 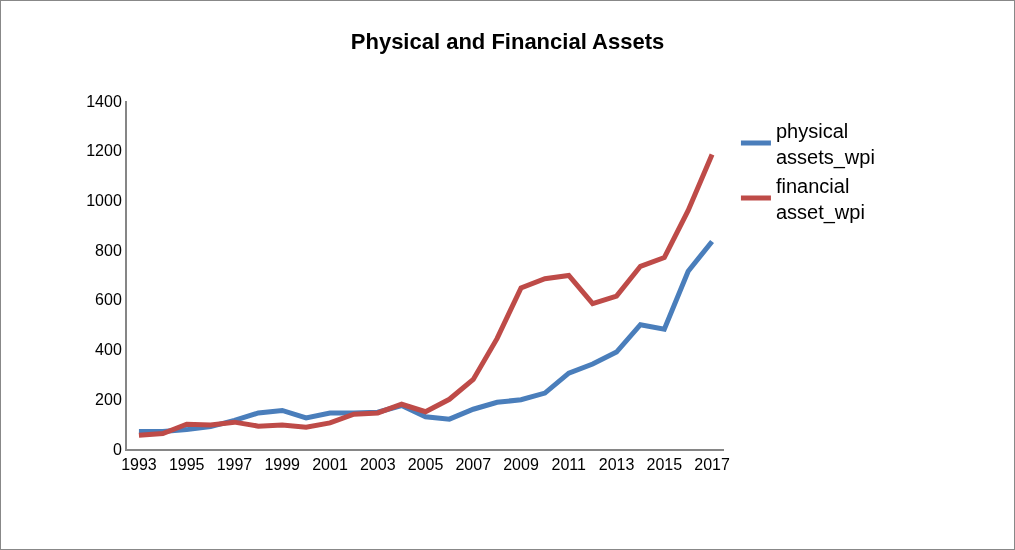 What do you see at coordinates (186, 465) in the screenshot?
I see `x-tick-label: 1995` at bounding box center [186, 465].